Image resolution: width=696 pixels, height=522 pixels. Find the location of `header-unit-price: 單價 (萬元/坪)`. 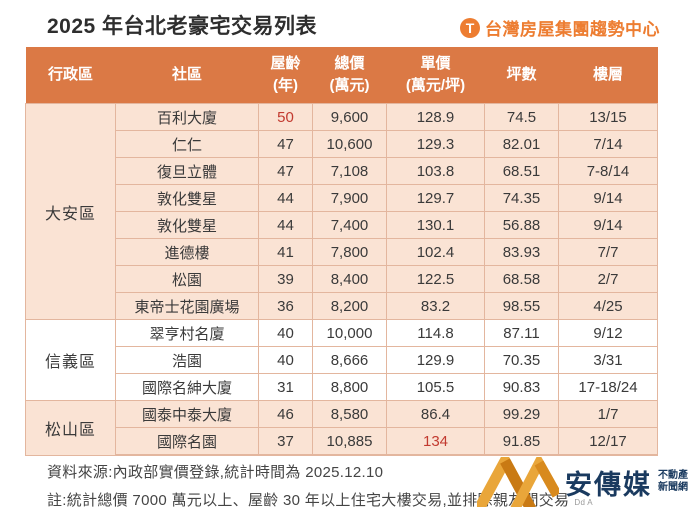

header-unit-price: 單價 (萬元/坪) is located at coordinates (435, 75).